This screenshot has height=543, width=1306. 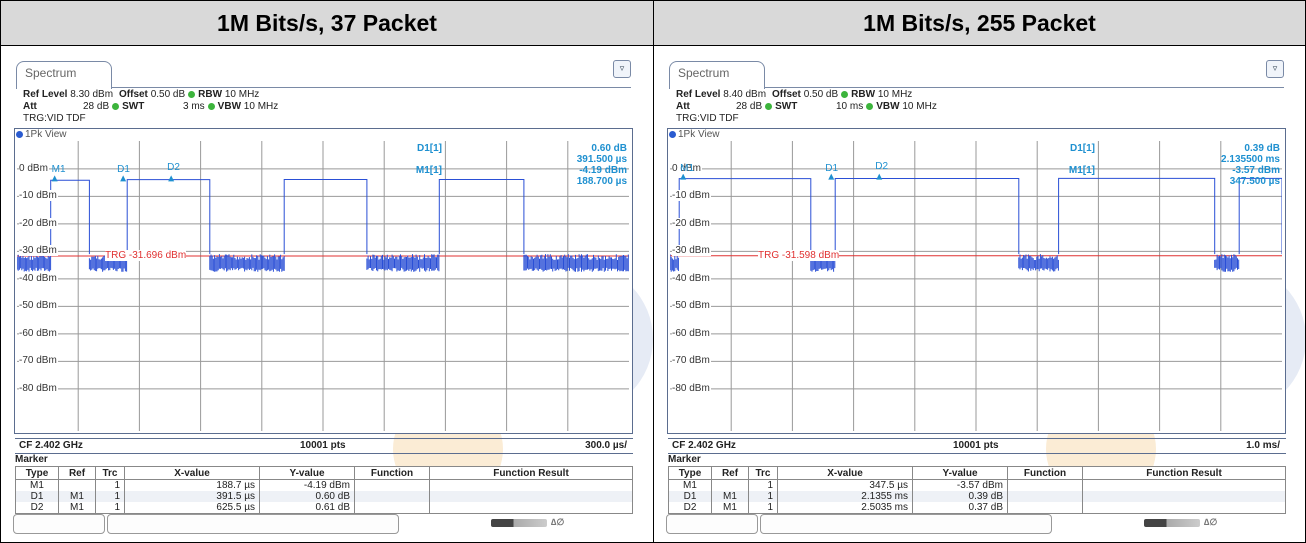 I want to click on vbw-label: VBW, so click(x=888, y=106).